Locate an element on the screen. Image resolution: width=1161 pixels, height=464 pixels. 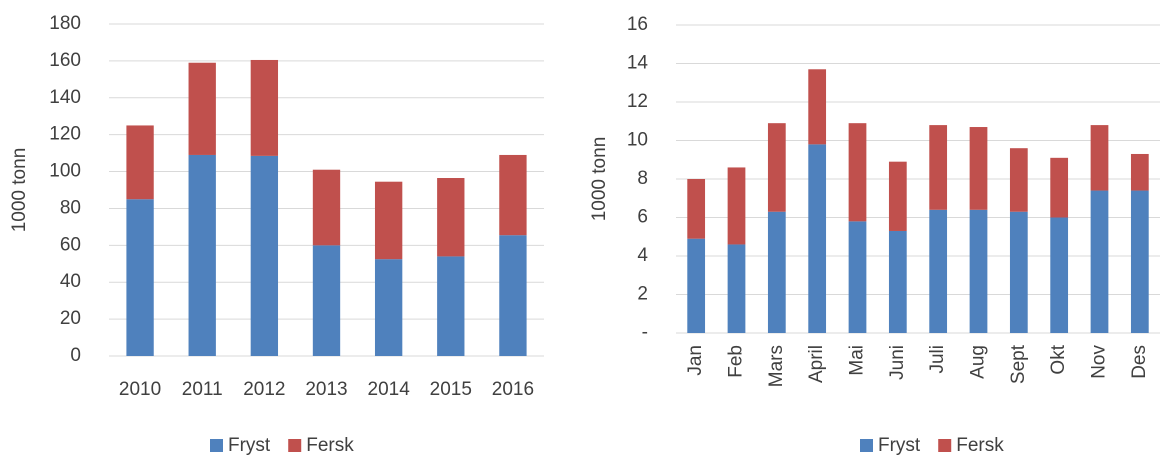
y-tick-label: 60 is located at coordinates (70, 244).